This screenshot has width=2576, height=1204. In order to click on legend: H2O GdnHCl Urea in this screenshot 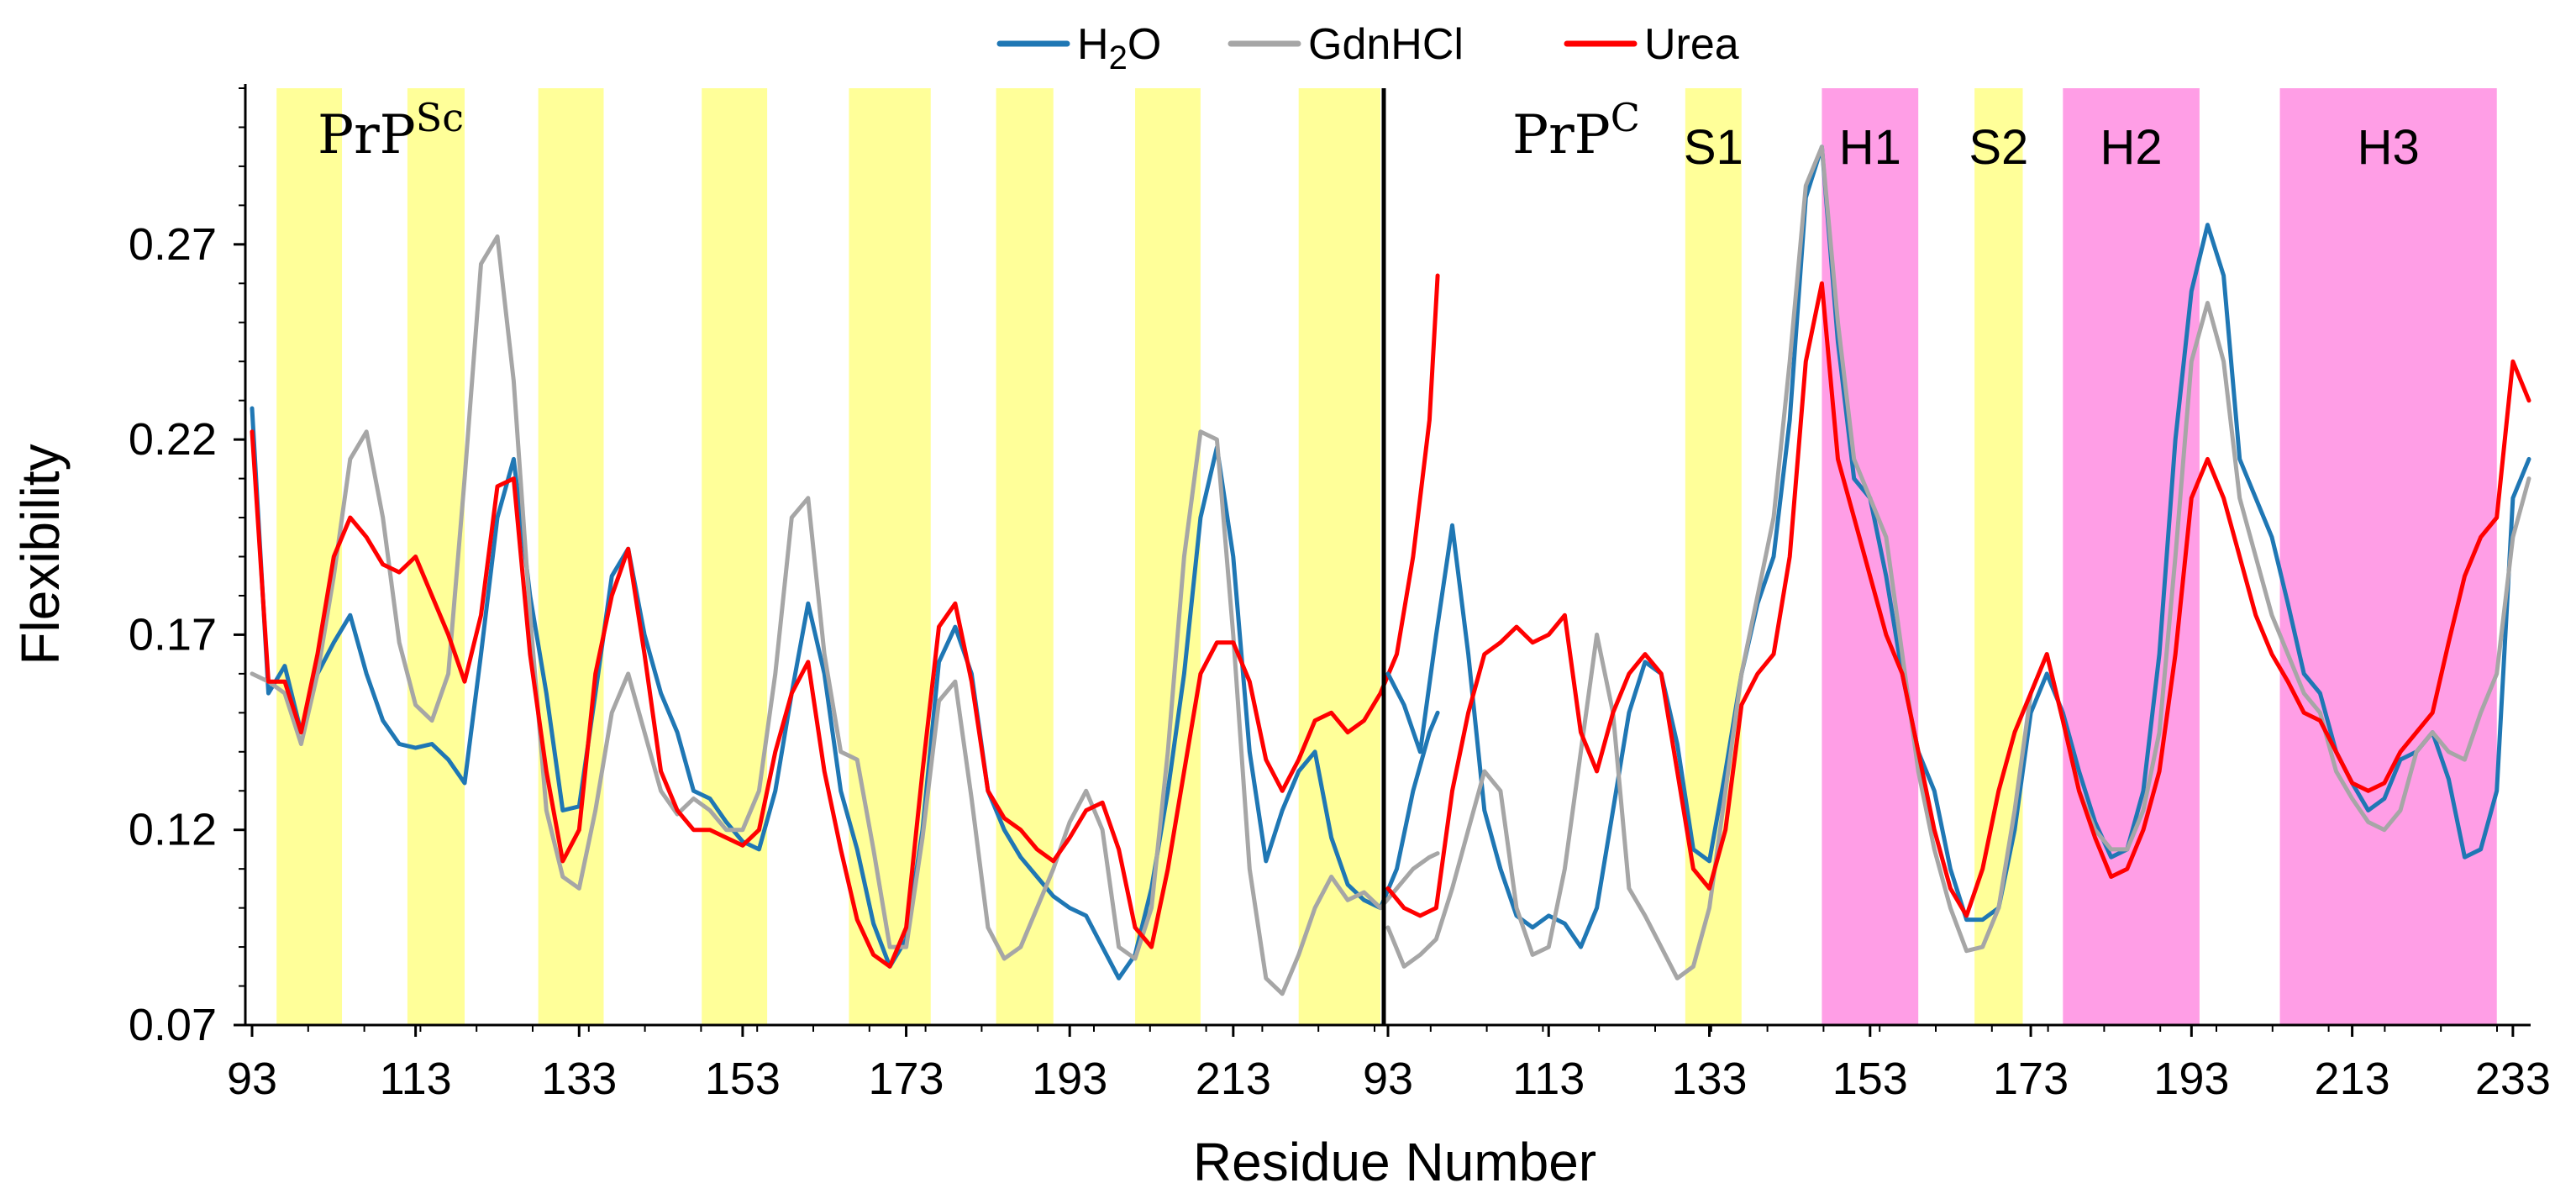, I will do `click(1367, 48)`.